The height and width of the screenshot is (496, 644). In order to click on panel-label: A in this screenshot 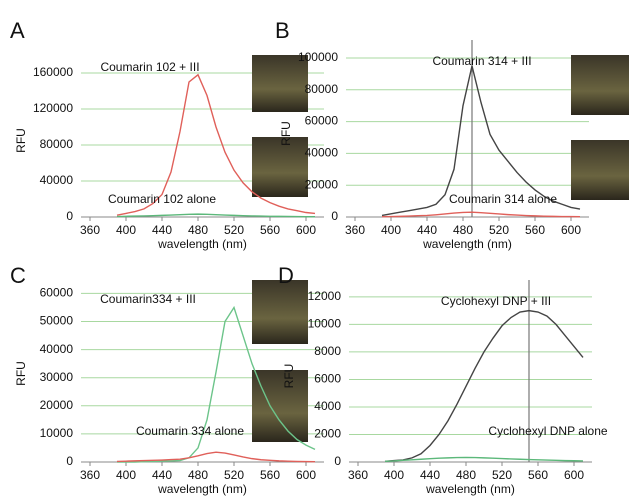, I will do `click(17, 30)`.